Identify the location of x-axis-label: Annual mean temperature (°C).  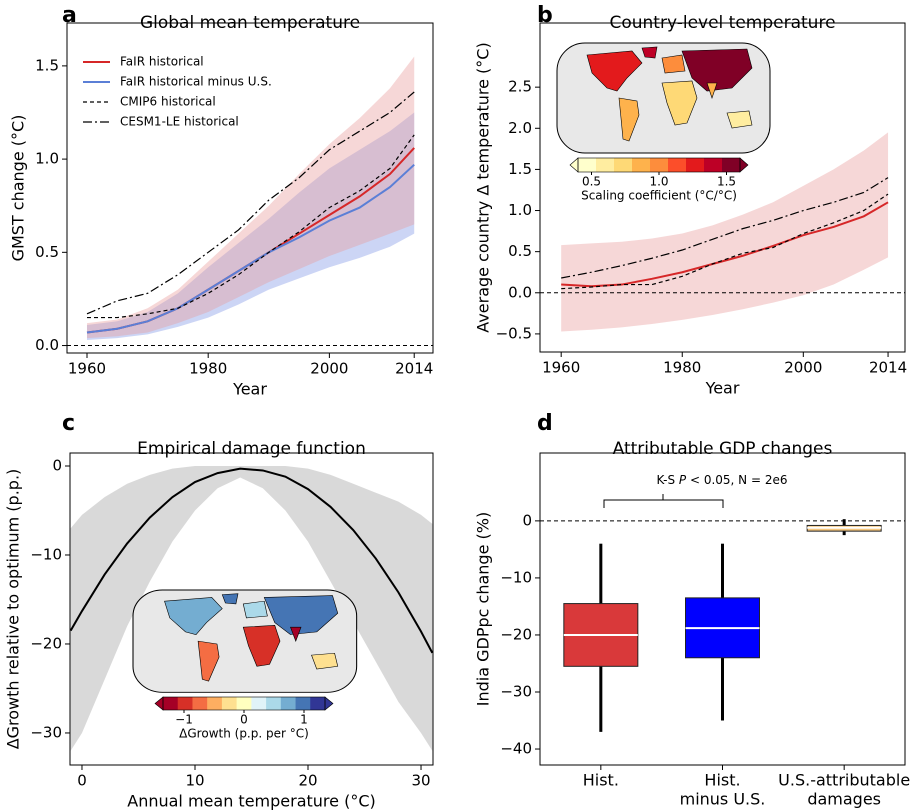
(251, 801).